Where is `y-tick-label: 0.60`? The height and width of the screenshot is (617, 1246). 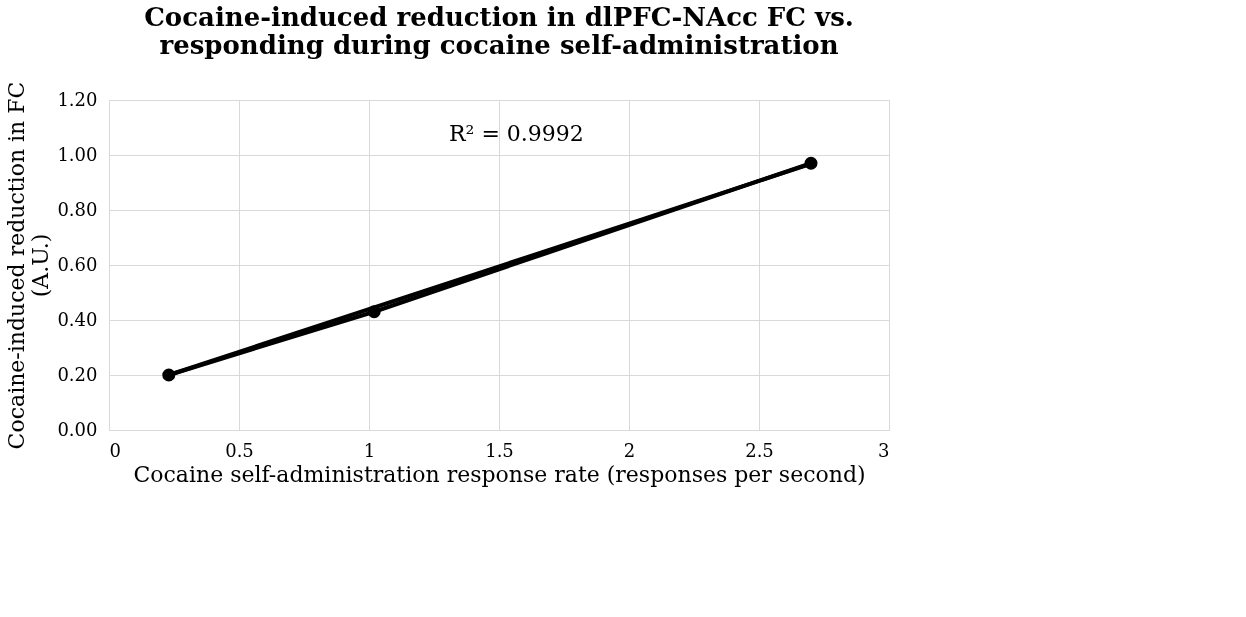
y-tick-label: 0.60 is located at coordinates (77, 264).